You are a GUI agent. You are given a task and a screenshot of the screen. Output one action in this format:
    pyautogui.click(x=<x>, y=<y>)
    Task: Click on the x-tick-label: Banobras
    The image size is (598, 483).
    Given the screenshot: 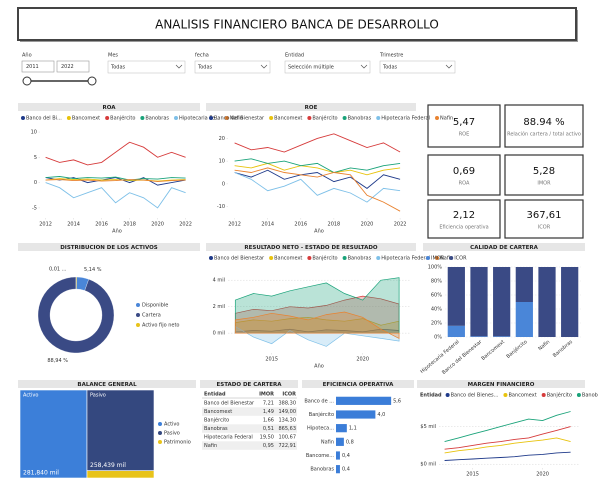 What is the action you would take?
    pyautogui.click(x=563, y=349)
    